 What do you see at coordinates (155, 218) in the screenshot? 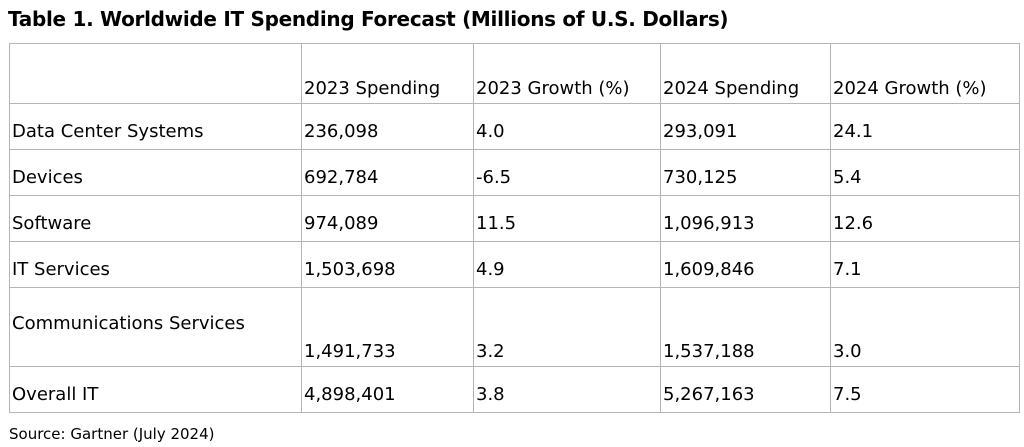
I see `row-label: Software` at bounding box center [155, 218].